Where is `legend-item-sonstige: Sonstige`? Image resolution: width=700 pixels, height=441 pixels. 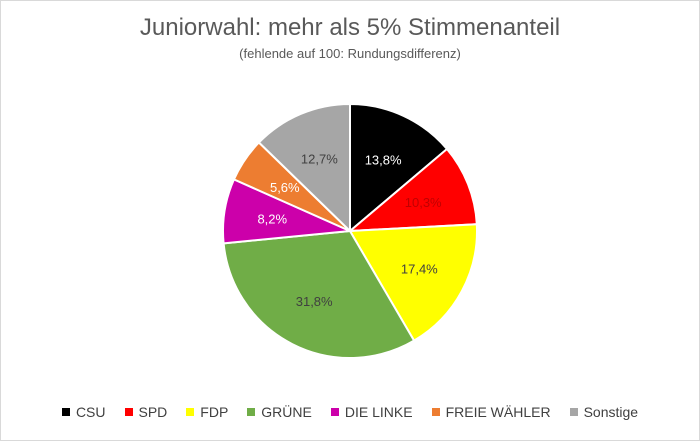 legend-item-sonstige: Sonstige is located at coordinates (604, 412).